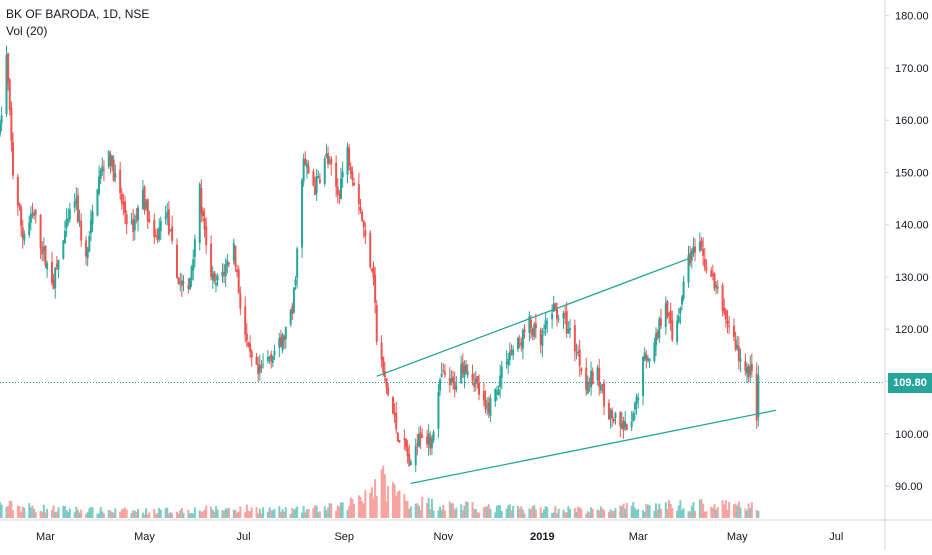 This screenshot has height=555, width=932. Describe the element at coordinates (912, 173) in the screenshot. I see `price-tick-label: 150.00` at that location.